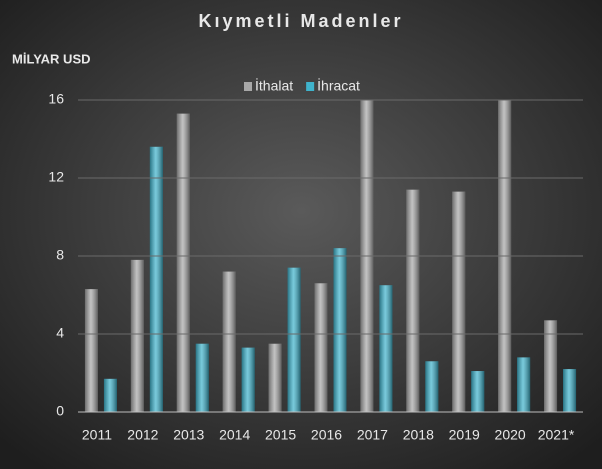  I want to click on y-tick-label: 16, so click(56, 99).